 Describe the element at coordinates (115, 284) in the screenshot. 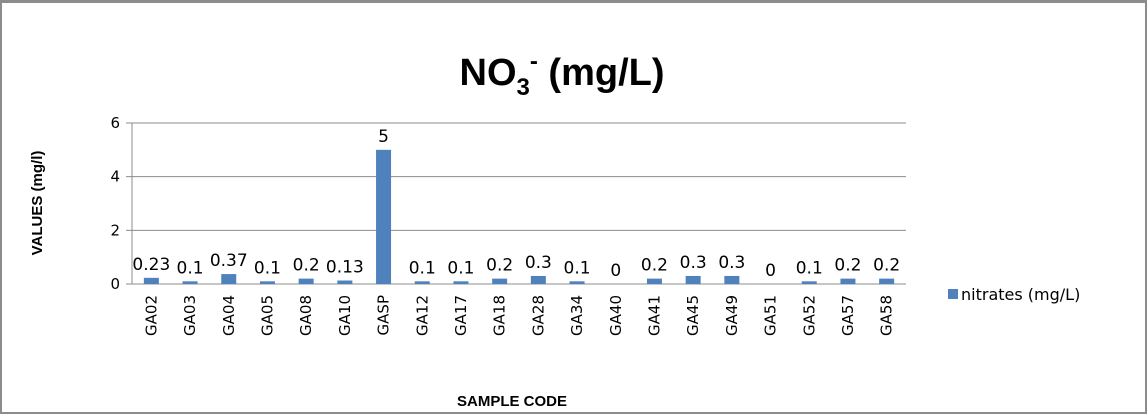

I see `y-tick-label: 0` at that location.